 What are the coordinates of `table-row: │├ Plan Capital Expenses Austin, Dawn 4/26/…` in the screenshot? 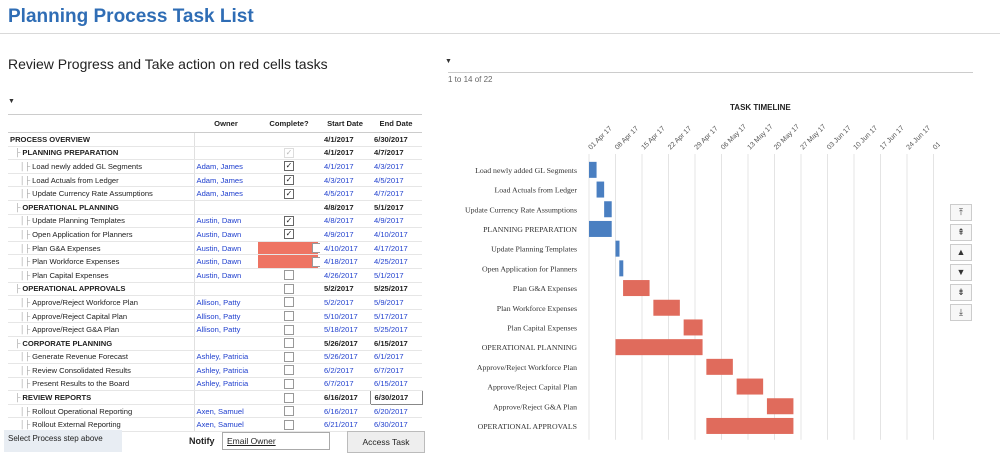 It's located at (215, 275).